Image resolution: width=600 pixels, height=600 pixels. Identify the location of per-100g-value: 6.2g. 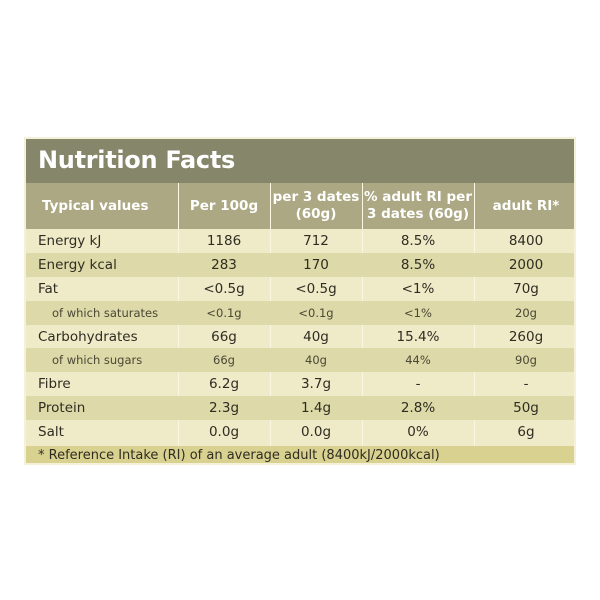
(224, 384).